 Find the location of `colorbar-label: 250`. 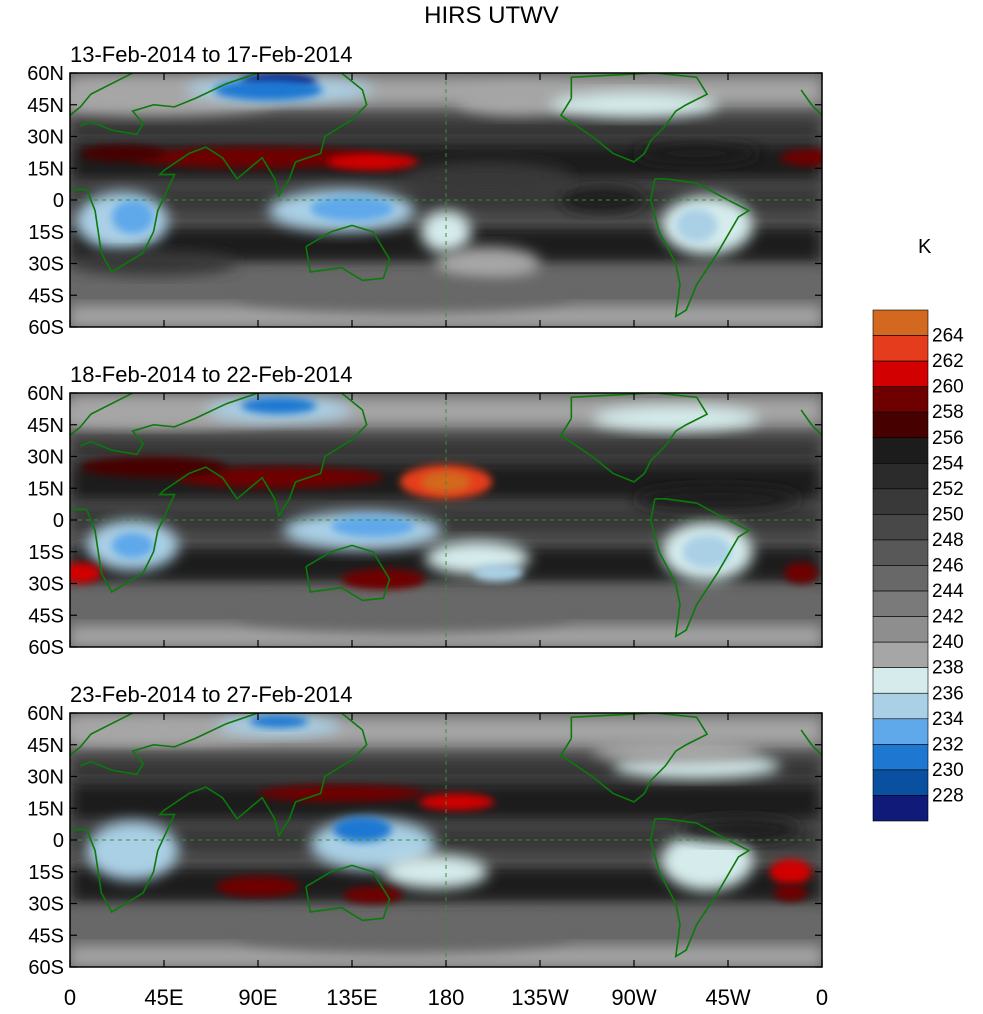

colorbar-label: 250 is located at coordinates (948, 514).